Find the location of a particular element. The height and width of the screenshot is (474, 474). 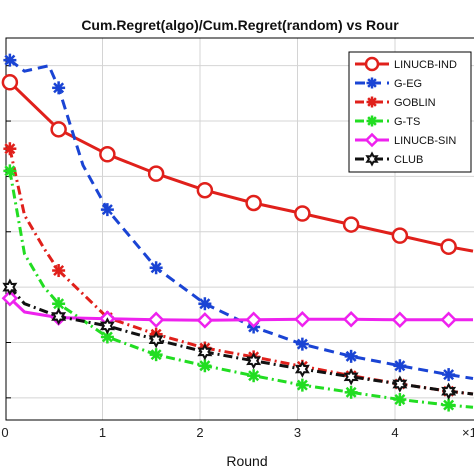

legend-item-linucb-sin: LINUCB-SIN is located at coordinates (405, 140).